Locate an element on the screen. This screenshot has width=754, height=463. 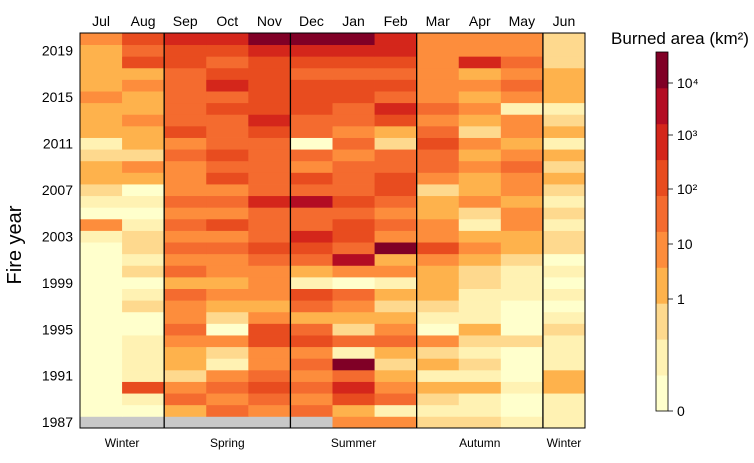
cell-2013-Jul is located at coordinates (101, 120).